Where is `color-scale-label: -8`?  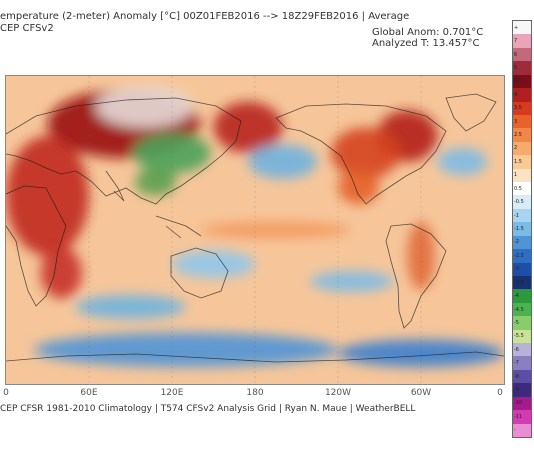 color-scale-label: -8 is located at coordinates (516, 376).